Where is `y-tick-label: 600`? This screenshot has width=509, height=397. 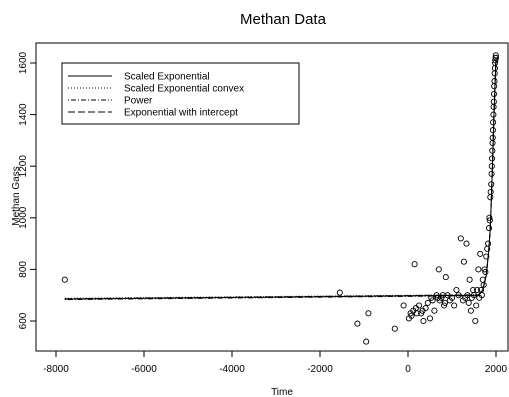
y-tick-label: 600 is located at coordinates (23, 320).